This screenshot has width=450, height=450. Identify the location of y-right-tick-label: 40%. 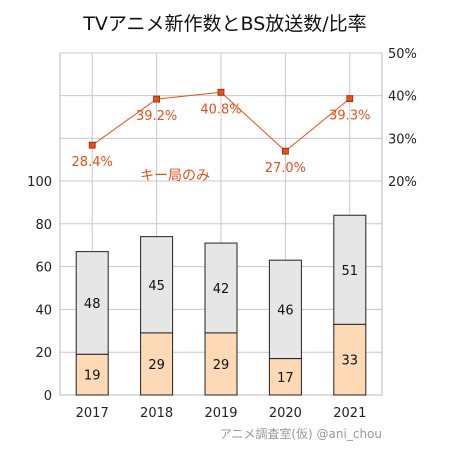
(402, 97).